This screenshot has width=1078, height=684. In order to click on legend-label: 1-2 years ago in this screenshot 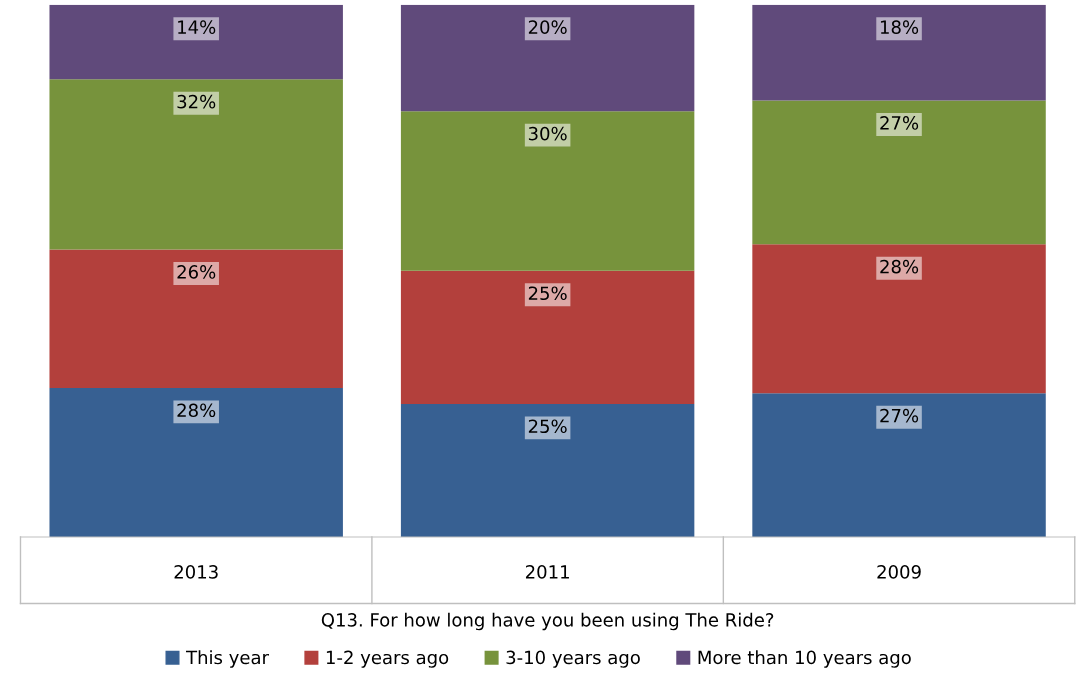, I will do `click(387, 659)`.